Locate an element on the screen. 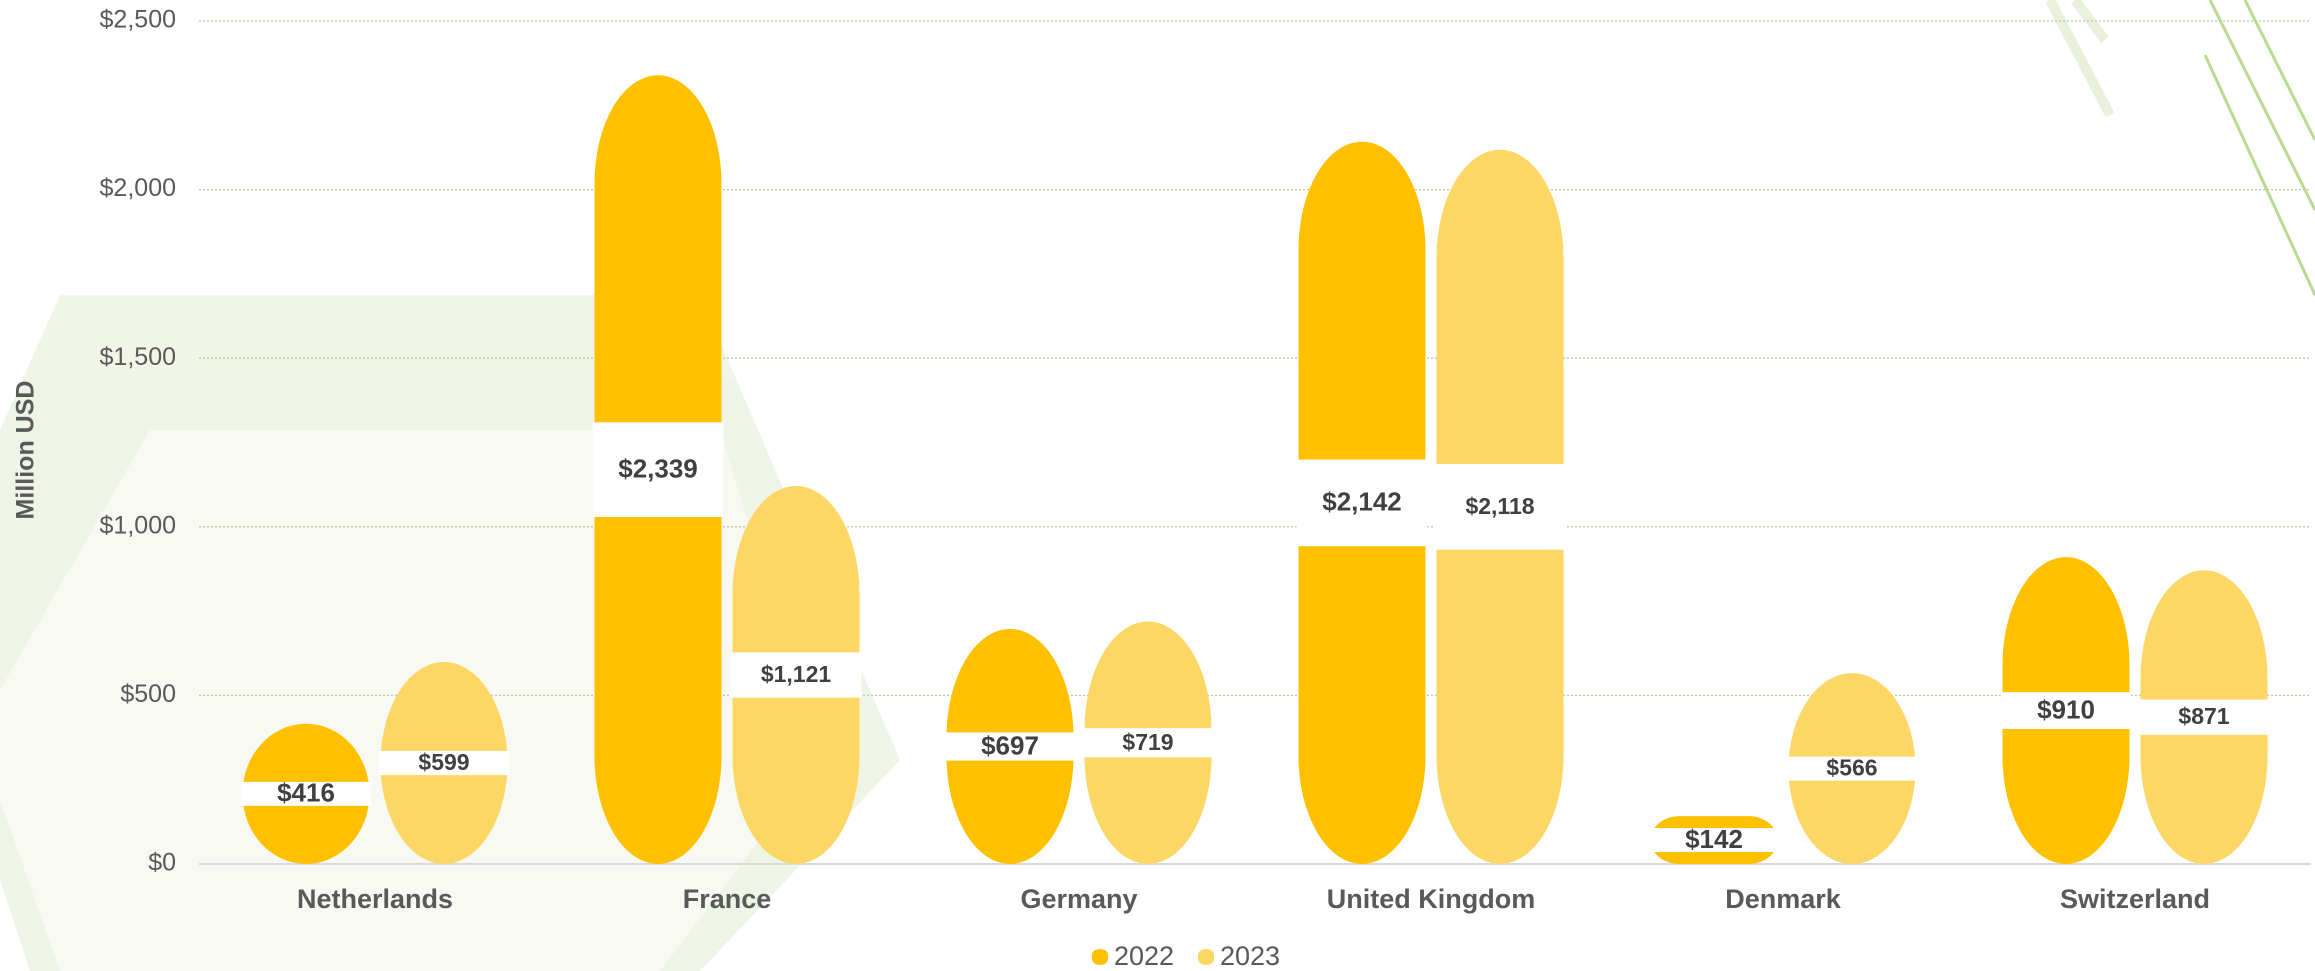  data-label: $697 is located at coordinates (1010, 745).